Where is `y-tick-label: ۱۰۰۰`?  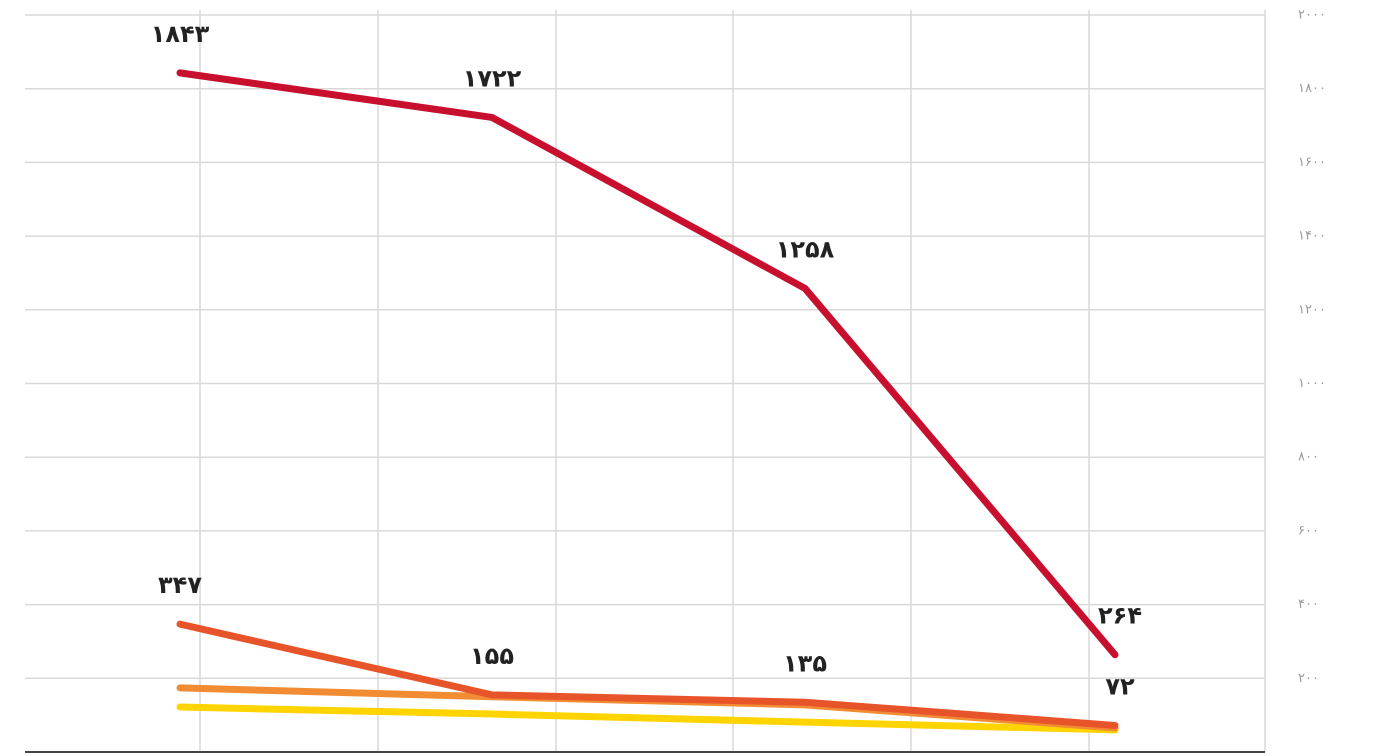 y-tick-label: ۱۰۰۰ is located at coordinates (1312, 383).